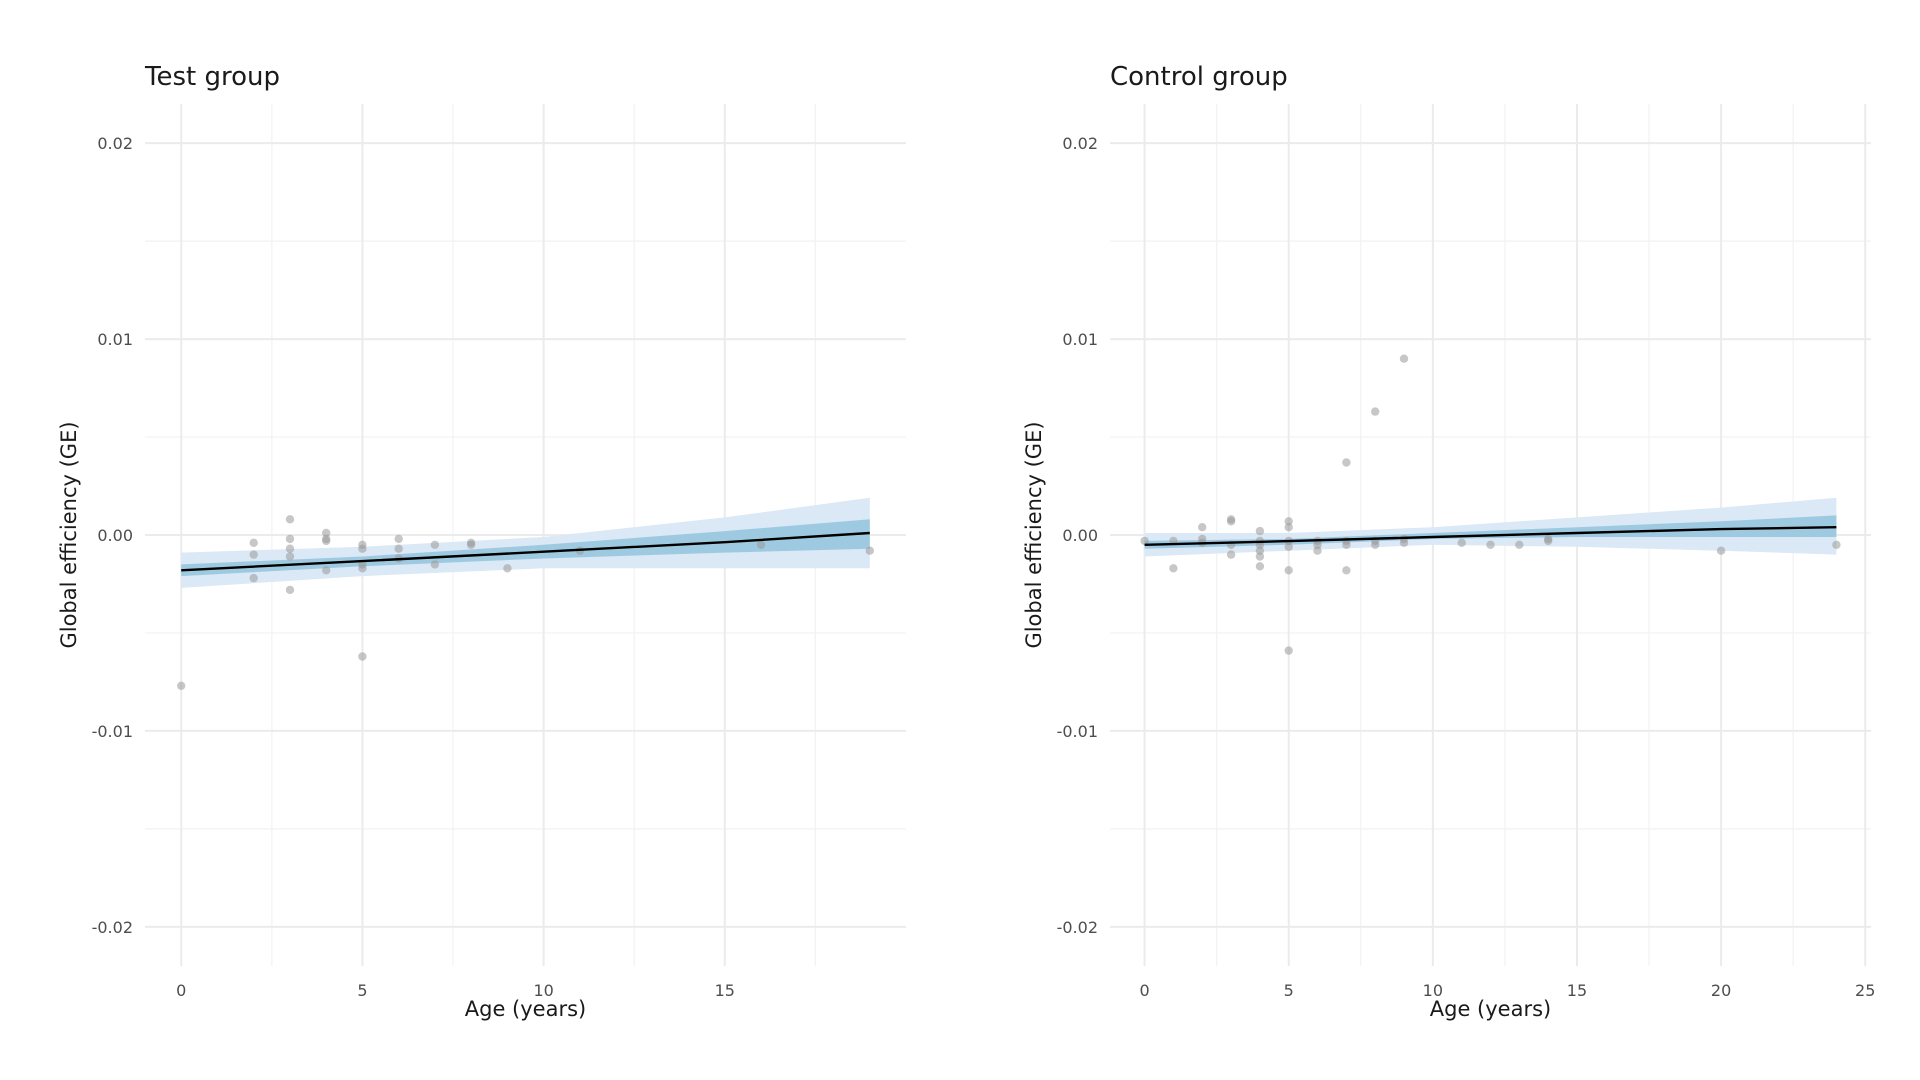 Image resolution: width=1920 pixels, height=1080 pixels. What do you see at coordinates (1865, 990) in the screenshot?
I see `x-tick-label: 25` at bounding box center [1865, 990].